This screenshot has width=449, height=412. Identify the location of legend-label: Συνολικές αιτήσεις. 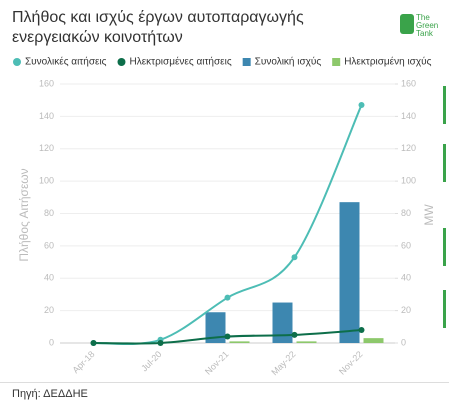
(66, 62).